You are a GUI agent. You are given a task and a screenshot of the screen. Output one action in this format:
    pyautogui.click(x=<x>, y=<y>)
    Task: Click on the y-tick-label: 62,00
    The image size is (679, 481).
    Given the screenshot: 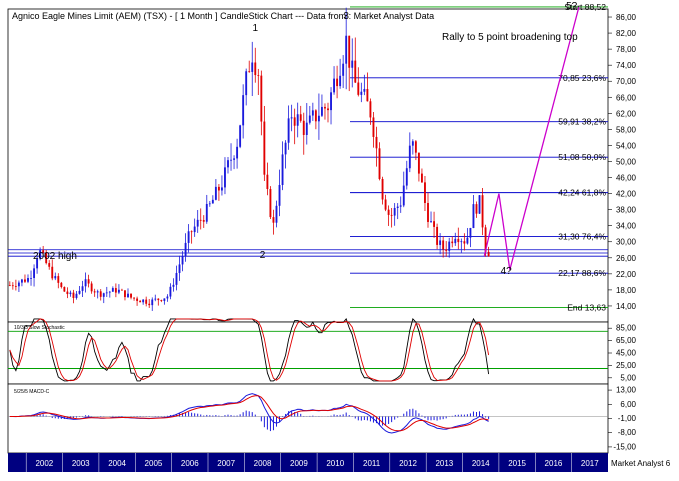 What is the action you would take?
    pyautogui.click(x=626, y=113)
    